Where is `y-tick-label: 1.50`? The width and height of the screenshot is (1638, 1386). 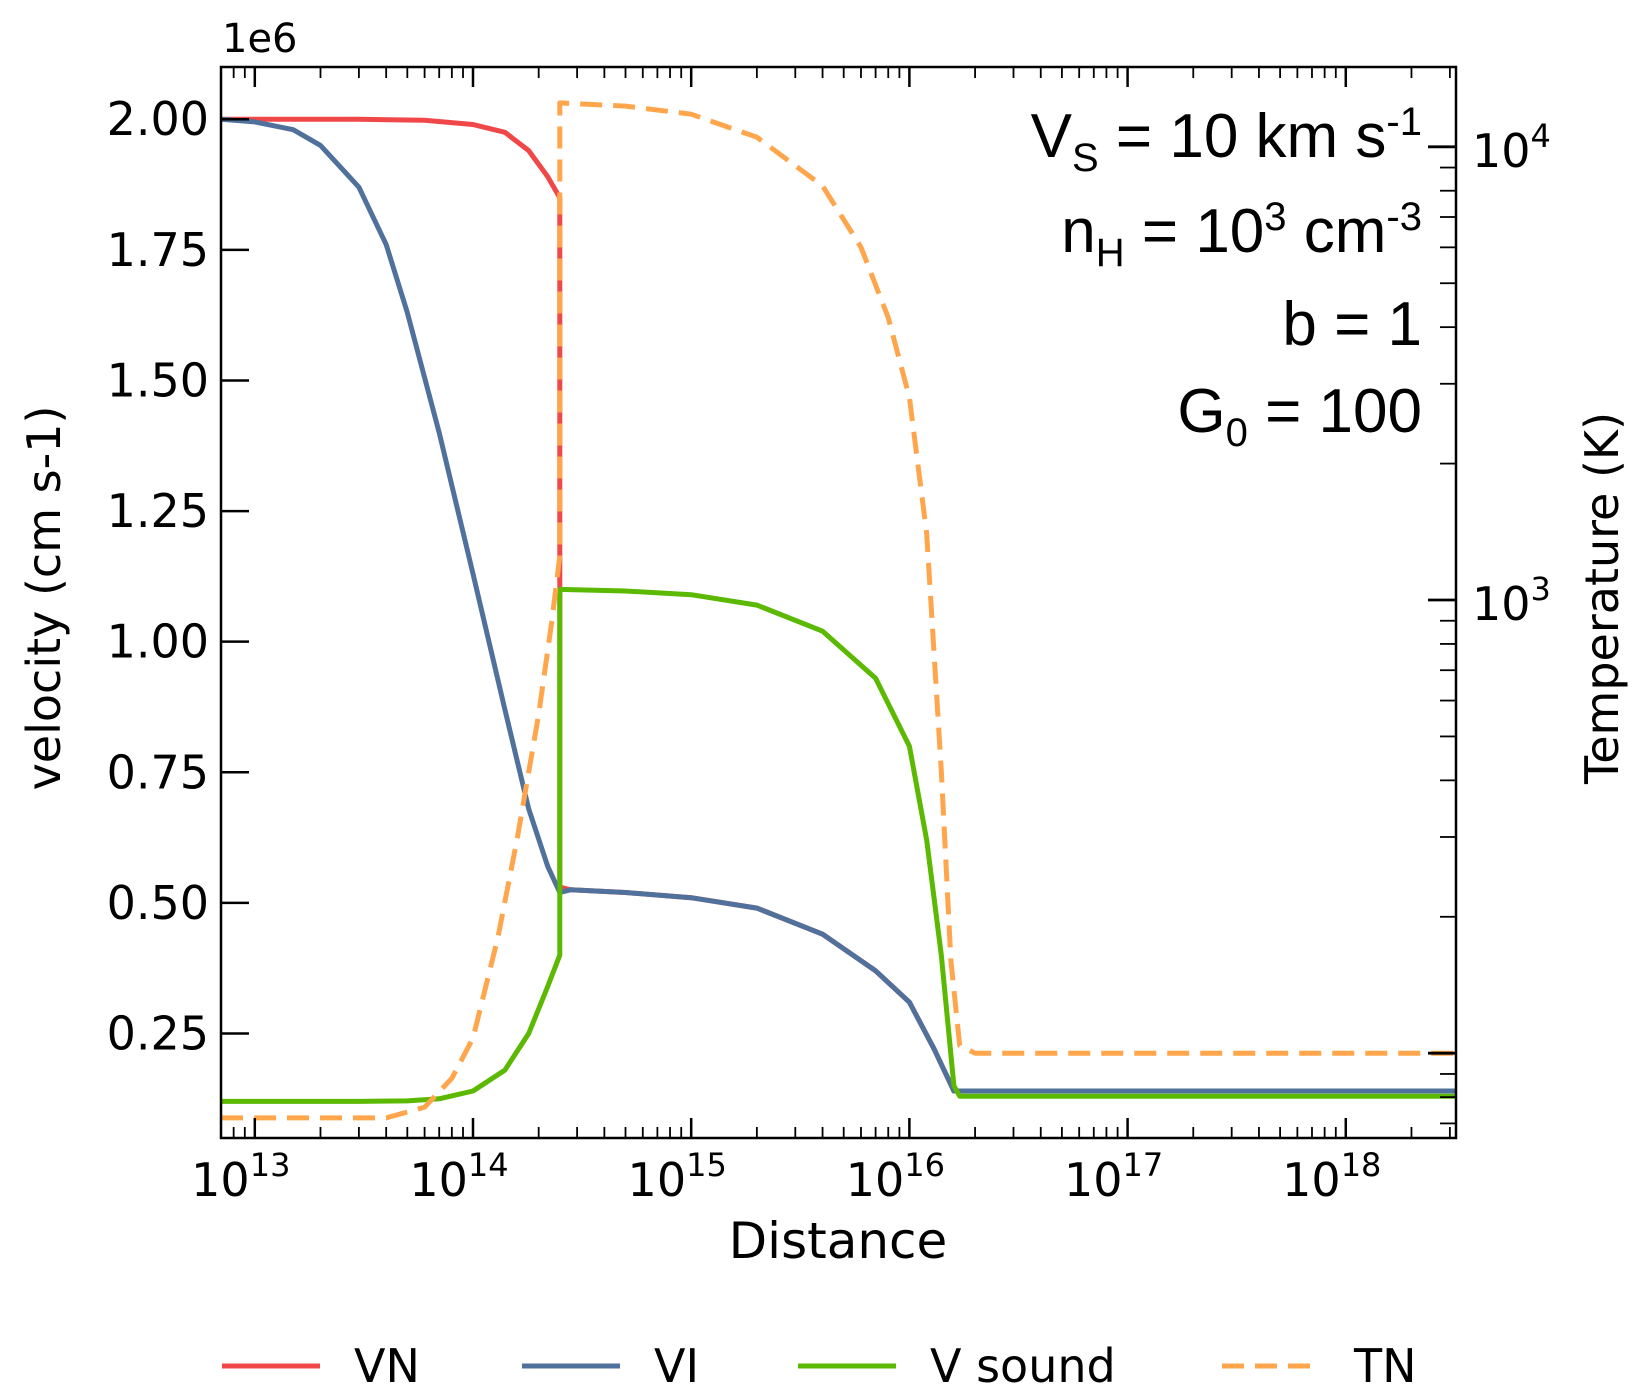 y-tick-label: 1.50 is located at coordinates (158, 380).